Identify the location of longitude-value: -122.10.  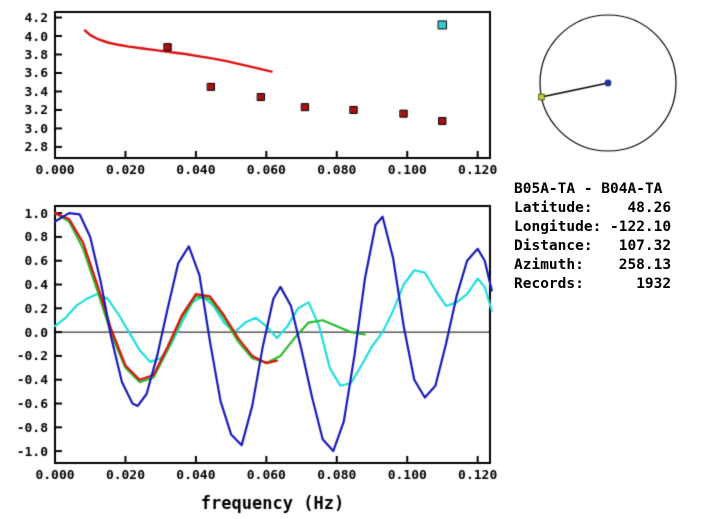
(641, 227).